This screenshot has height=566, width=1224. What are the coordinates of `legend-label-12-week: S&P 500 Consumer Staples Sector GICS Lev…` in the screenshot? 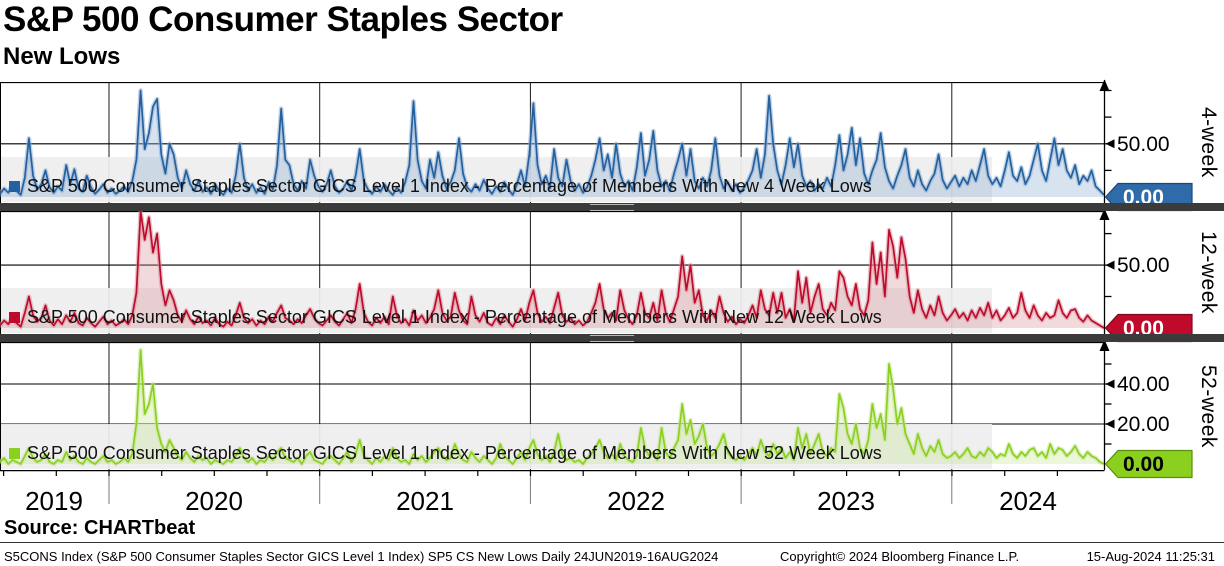 It's located at (454, 317).